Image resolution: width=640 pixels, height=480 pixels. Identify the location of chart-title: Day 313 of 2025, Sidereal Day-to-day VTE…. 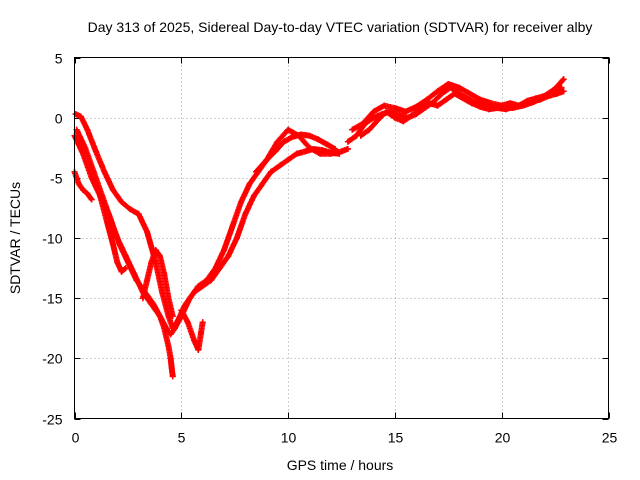
(340, 27).